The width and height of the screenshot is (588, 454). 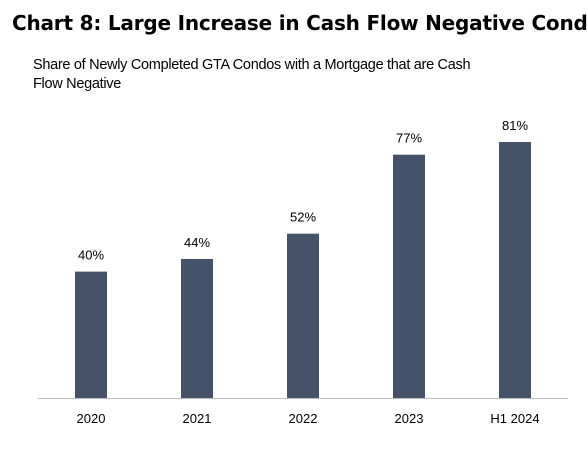 I want to click on data-label: 81%, so click(x=515, y=125).